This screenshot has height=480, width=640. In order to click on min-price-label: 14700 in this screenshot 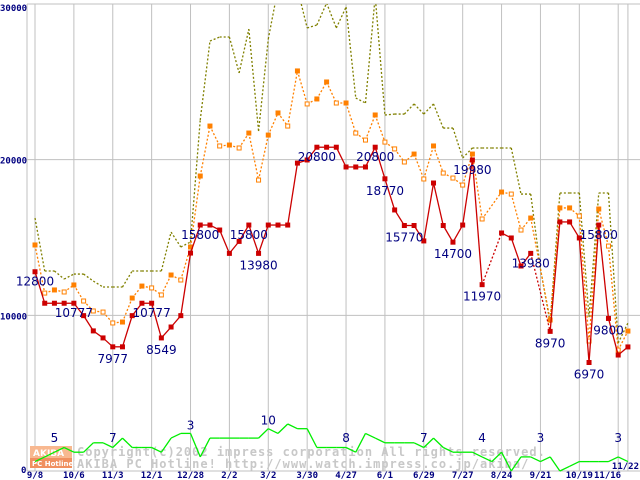, I will do `click(453, 254)`.